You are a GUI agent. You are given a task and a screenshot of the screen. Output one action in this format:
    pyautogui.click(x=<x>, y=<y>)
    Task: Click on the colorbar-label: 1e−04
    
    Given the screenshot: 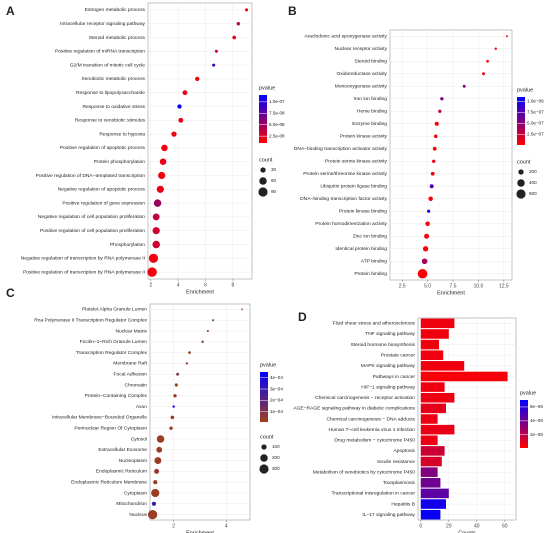 What is the action you would take?
    pyautogui.click(x=276, y=411)
    